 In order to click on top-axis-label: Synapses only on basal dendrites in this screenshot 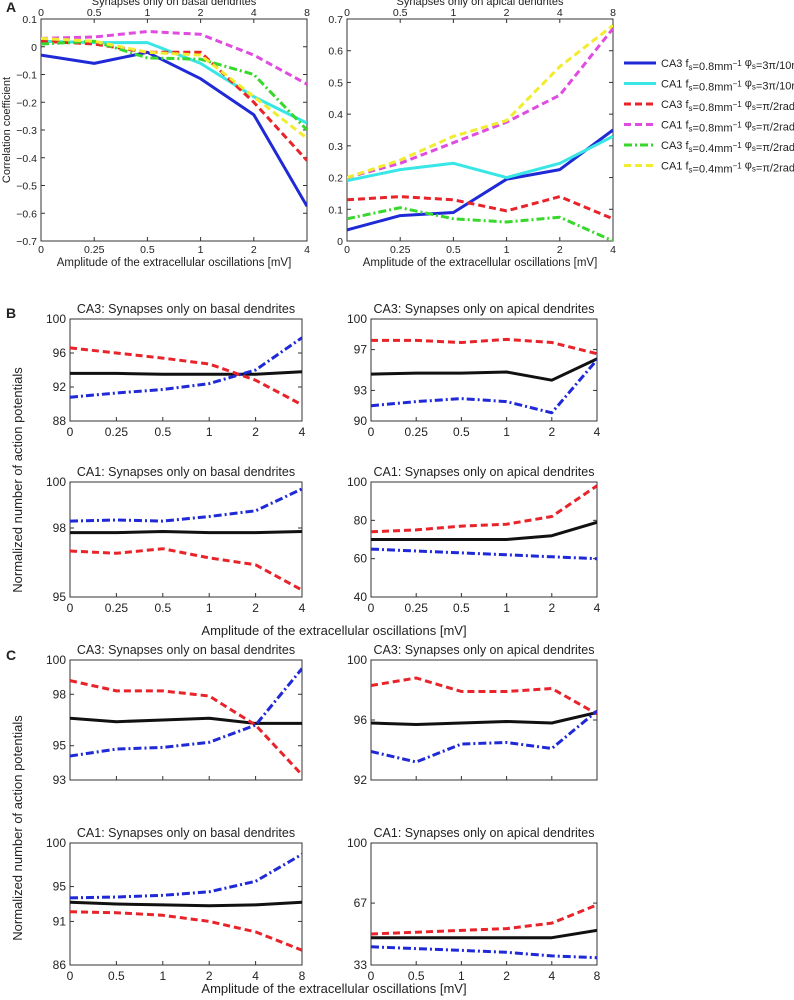, I will do `click(174, 4)`.